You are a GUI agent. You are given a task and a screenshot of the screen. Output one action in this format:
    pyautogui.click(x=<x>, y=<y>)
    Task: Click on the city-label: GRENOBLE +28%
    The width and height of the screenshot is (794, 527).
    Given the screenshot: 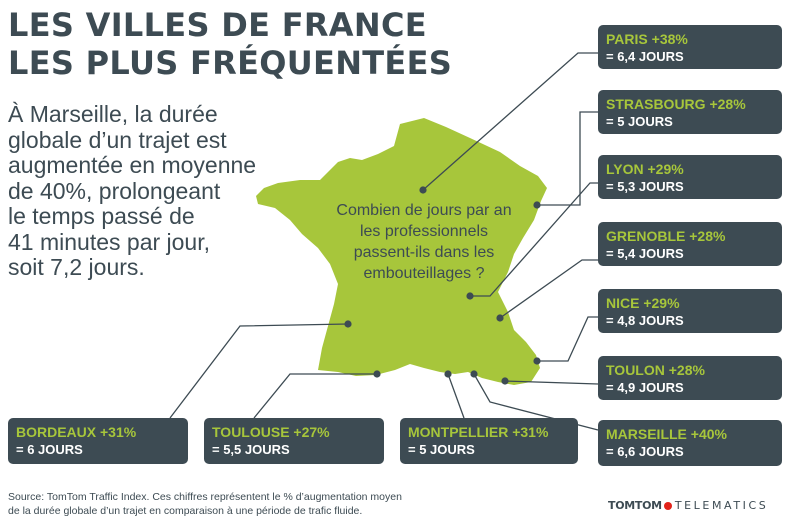 What is the action you would take?
    pyautogui.click(x=666, y=236)
    